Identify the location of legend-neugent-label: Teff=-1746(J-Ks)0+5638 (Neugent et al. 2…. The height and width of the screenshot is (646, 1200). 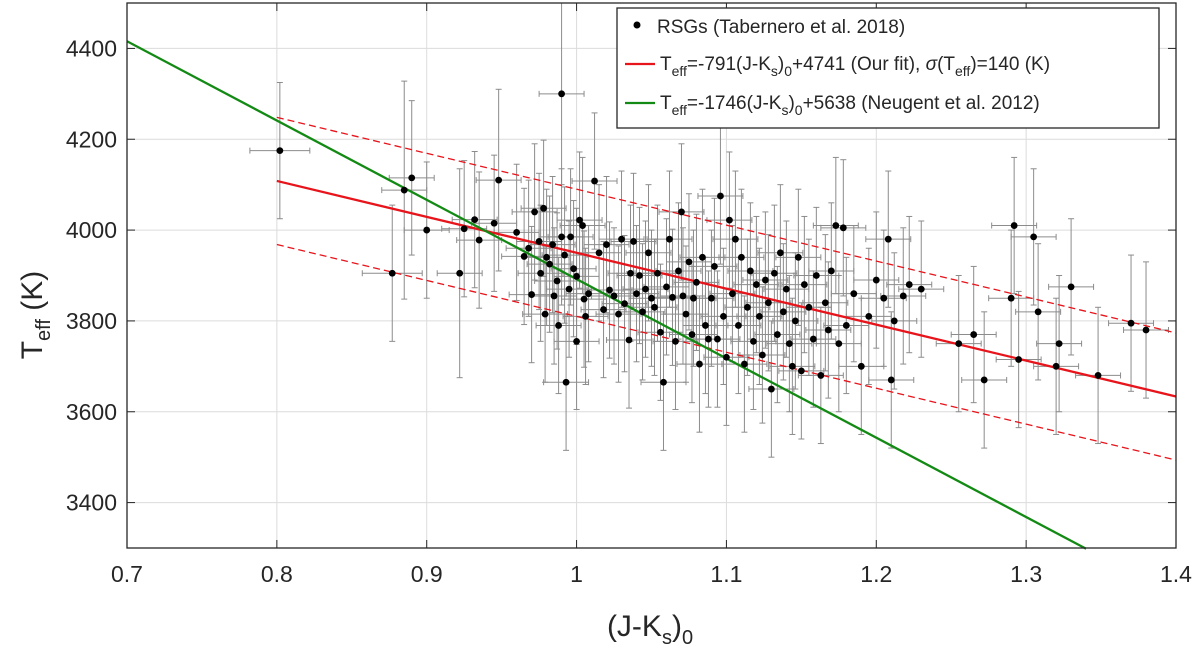
(850, 105).